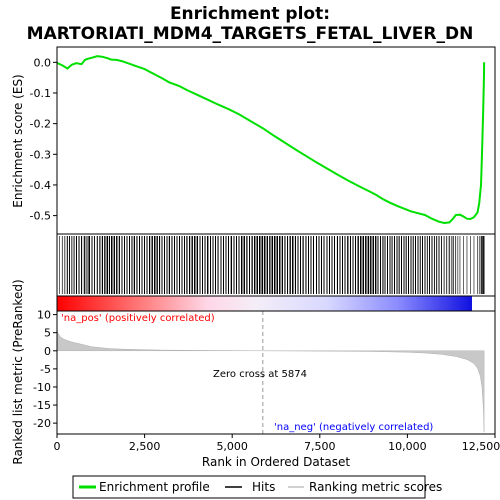  What do you see at coordinates (40, 216) in the screenshot?
I see `es-y-tick-label: -0.5` at bounding box center [40, 216].